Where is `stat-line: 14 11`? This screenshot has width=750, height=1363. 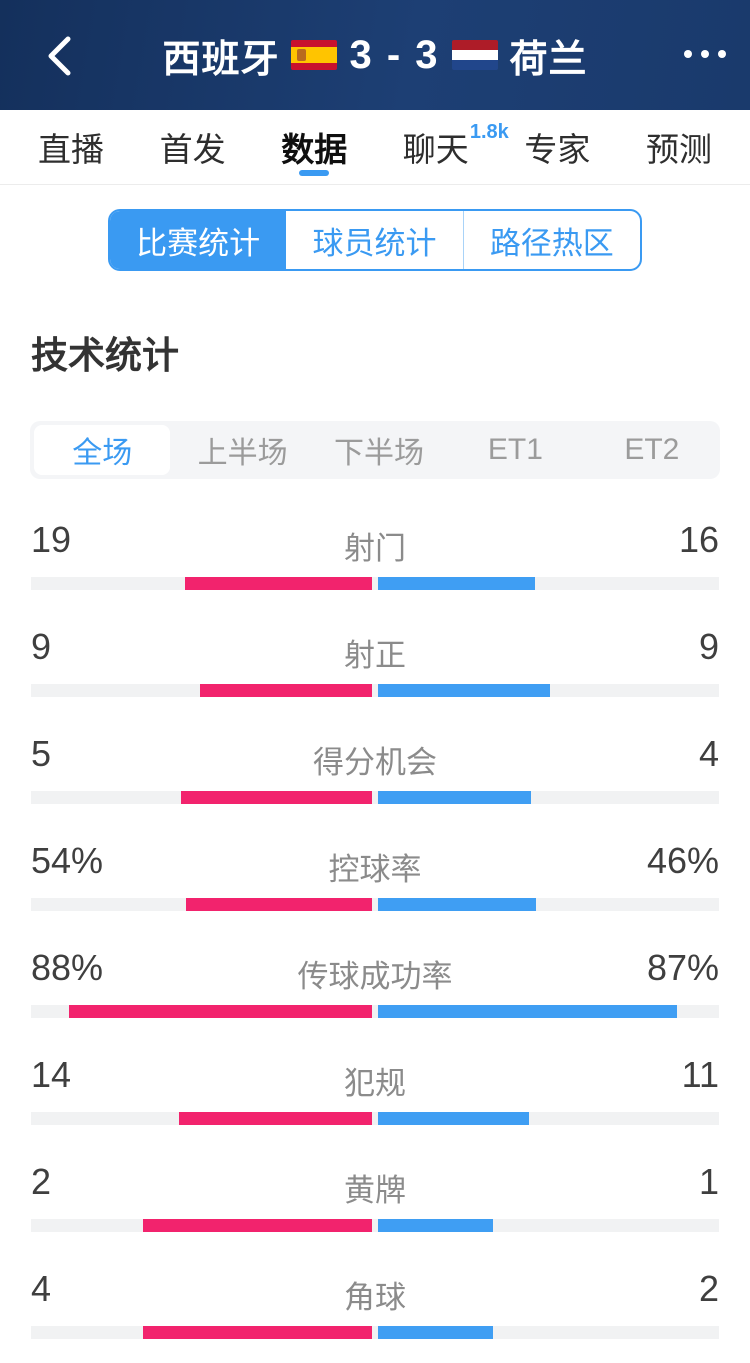
stat-line: 14 11 is located at coordinates (375, 1069).